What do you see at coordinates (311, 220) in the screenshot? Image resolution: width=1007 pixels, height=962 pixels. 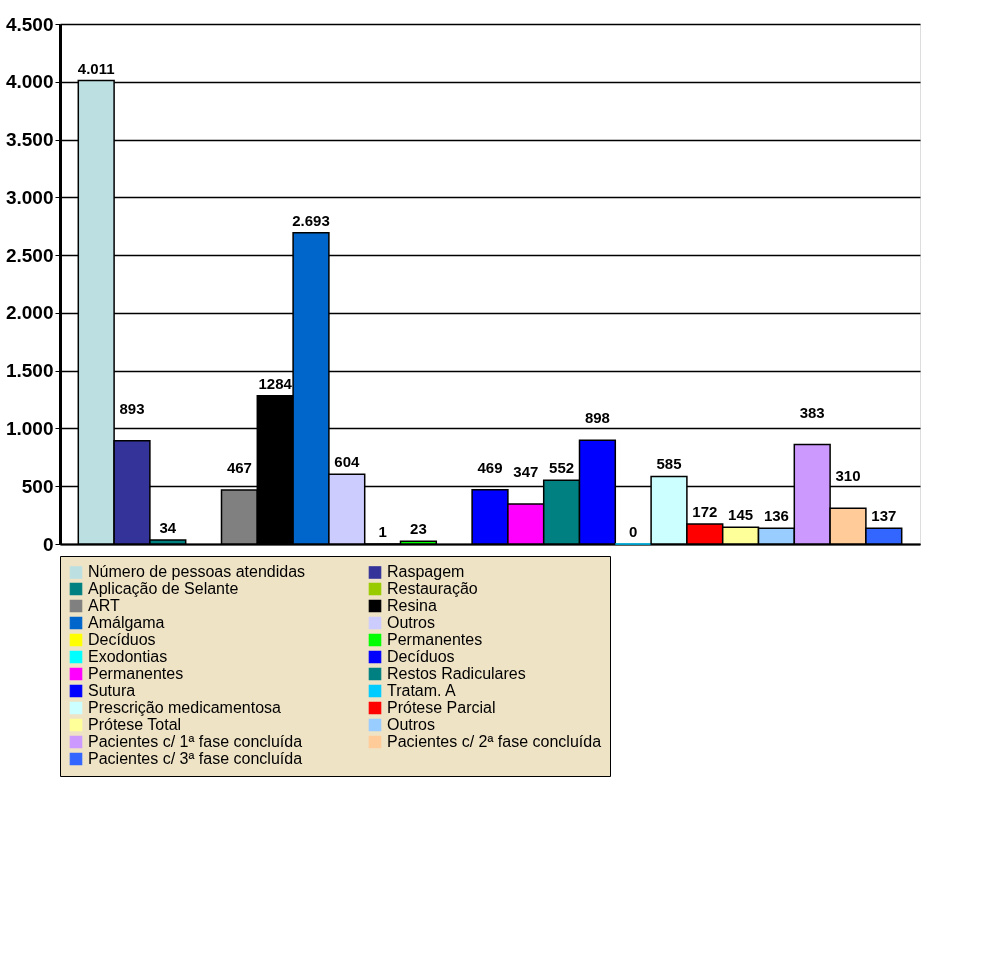 I see `data-label: 2.693` at bounding box center [311, 220].